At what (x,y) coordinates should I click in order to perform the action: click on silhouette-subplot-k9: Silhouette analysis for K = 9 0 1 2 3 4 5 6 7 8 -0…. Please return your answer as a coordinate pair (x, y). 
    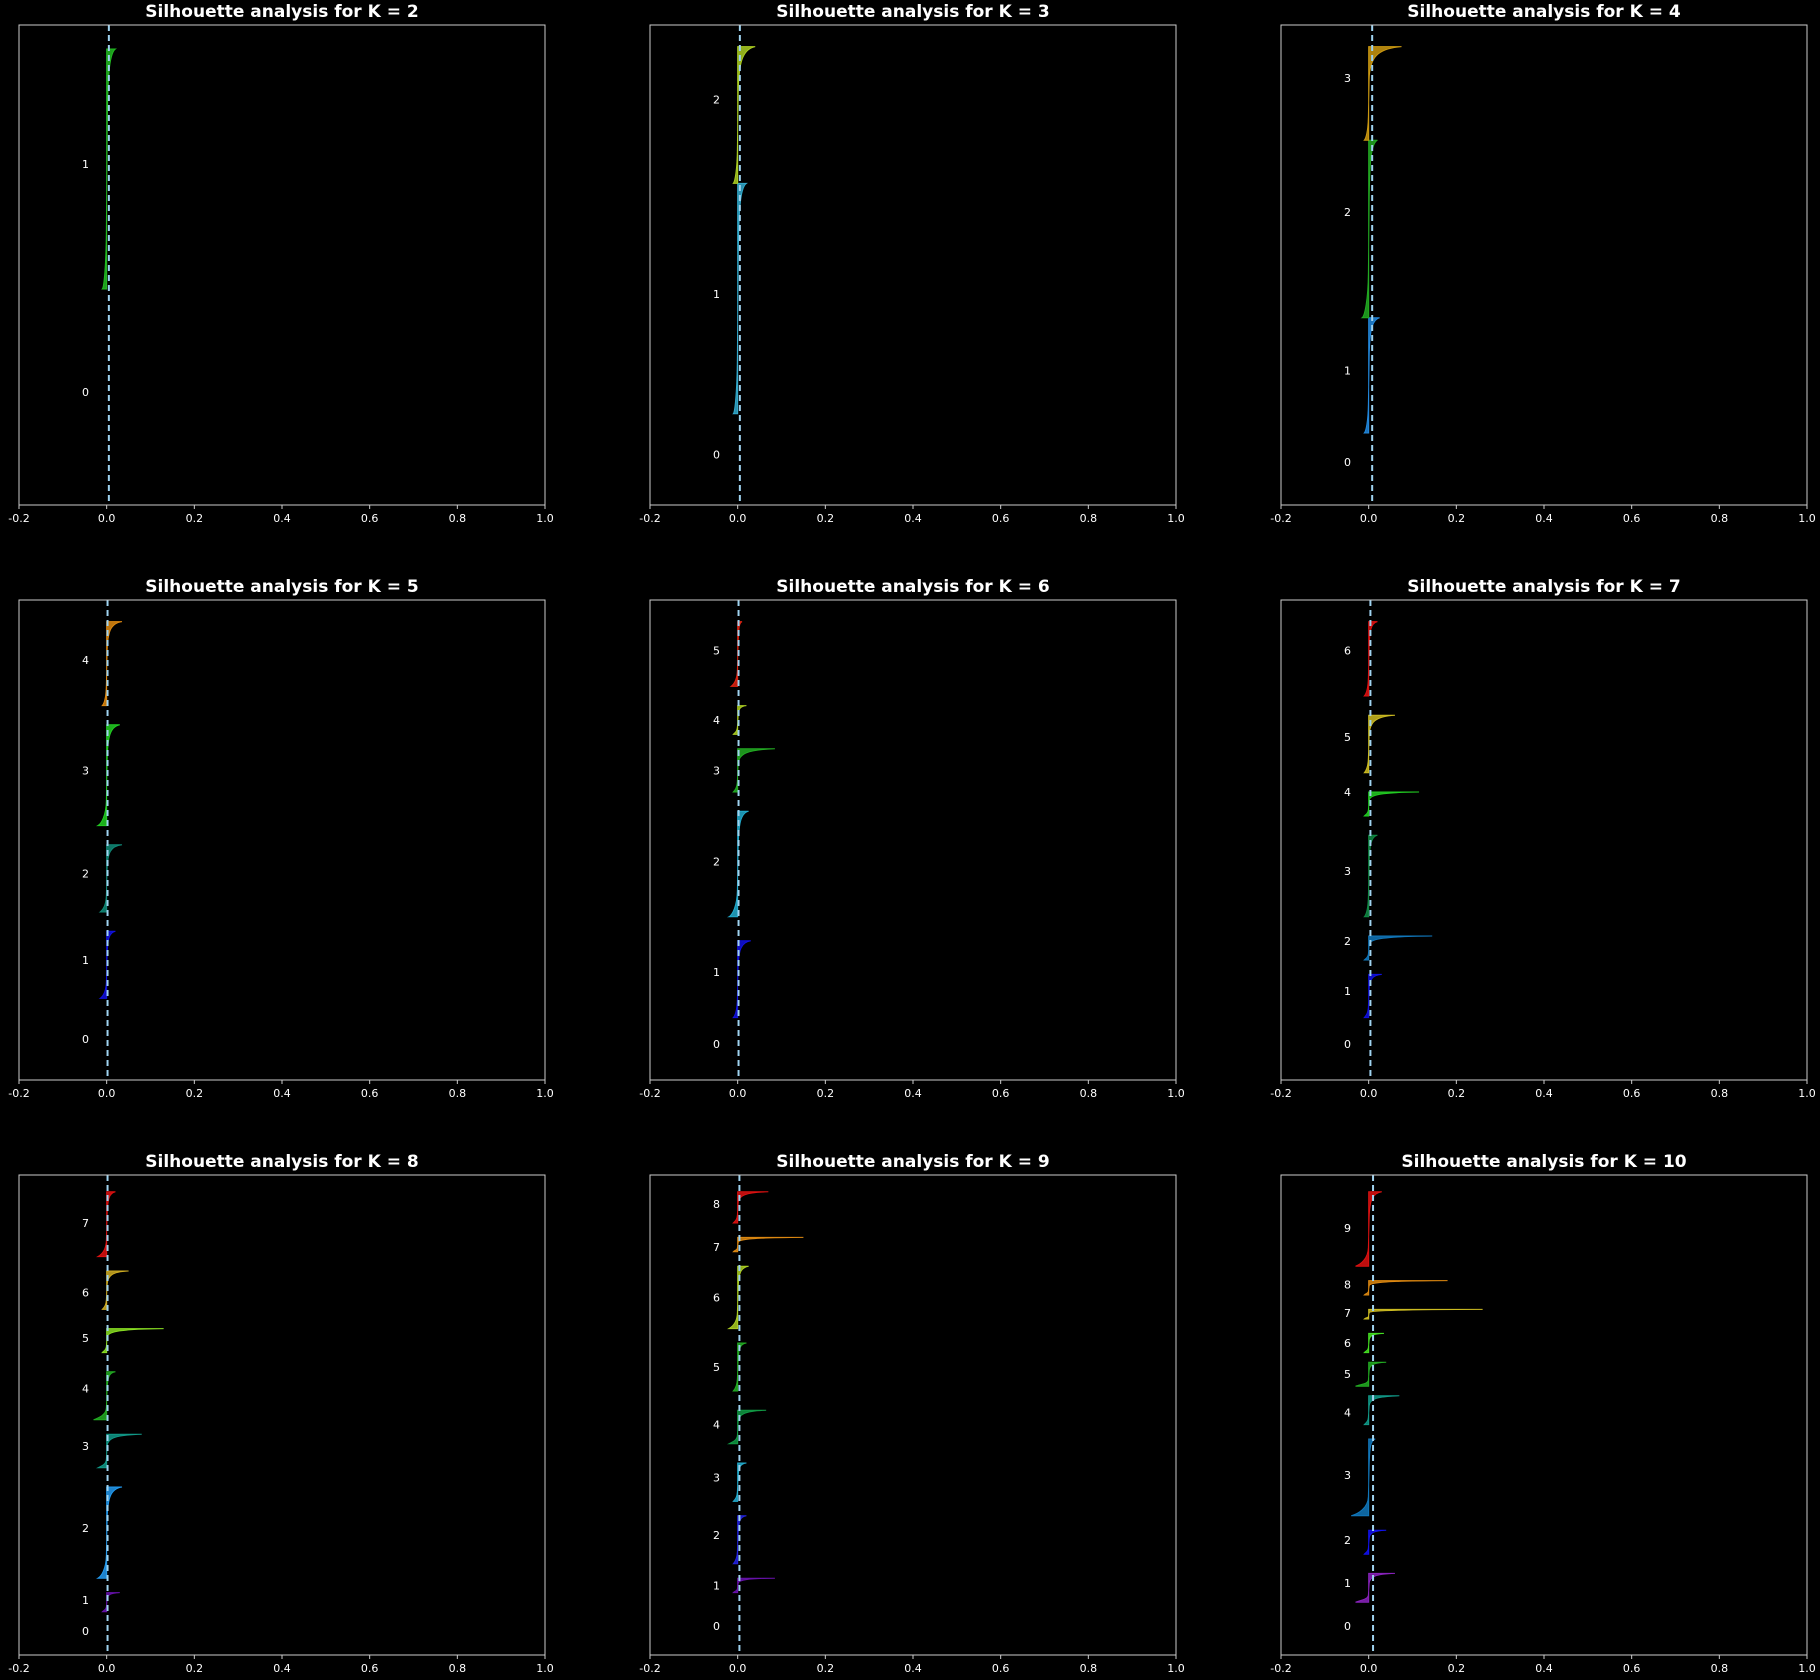
    Looking at the image, I should click on (911, 1413).